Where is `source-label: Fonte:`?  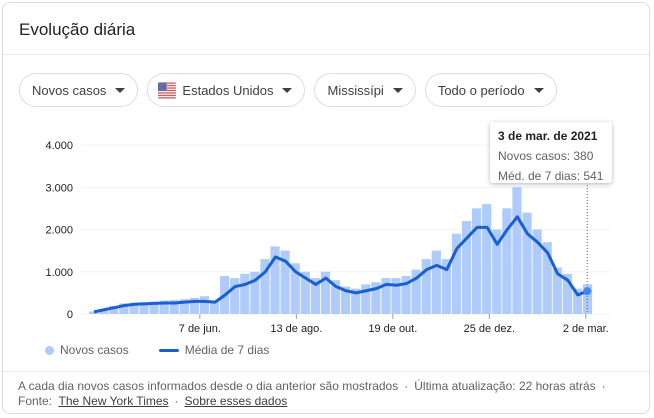 source-label: Fonte: is located at coordinates (35, 401).